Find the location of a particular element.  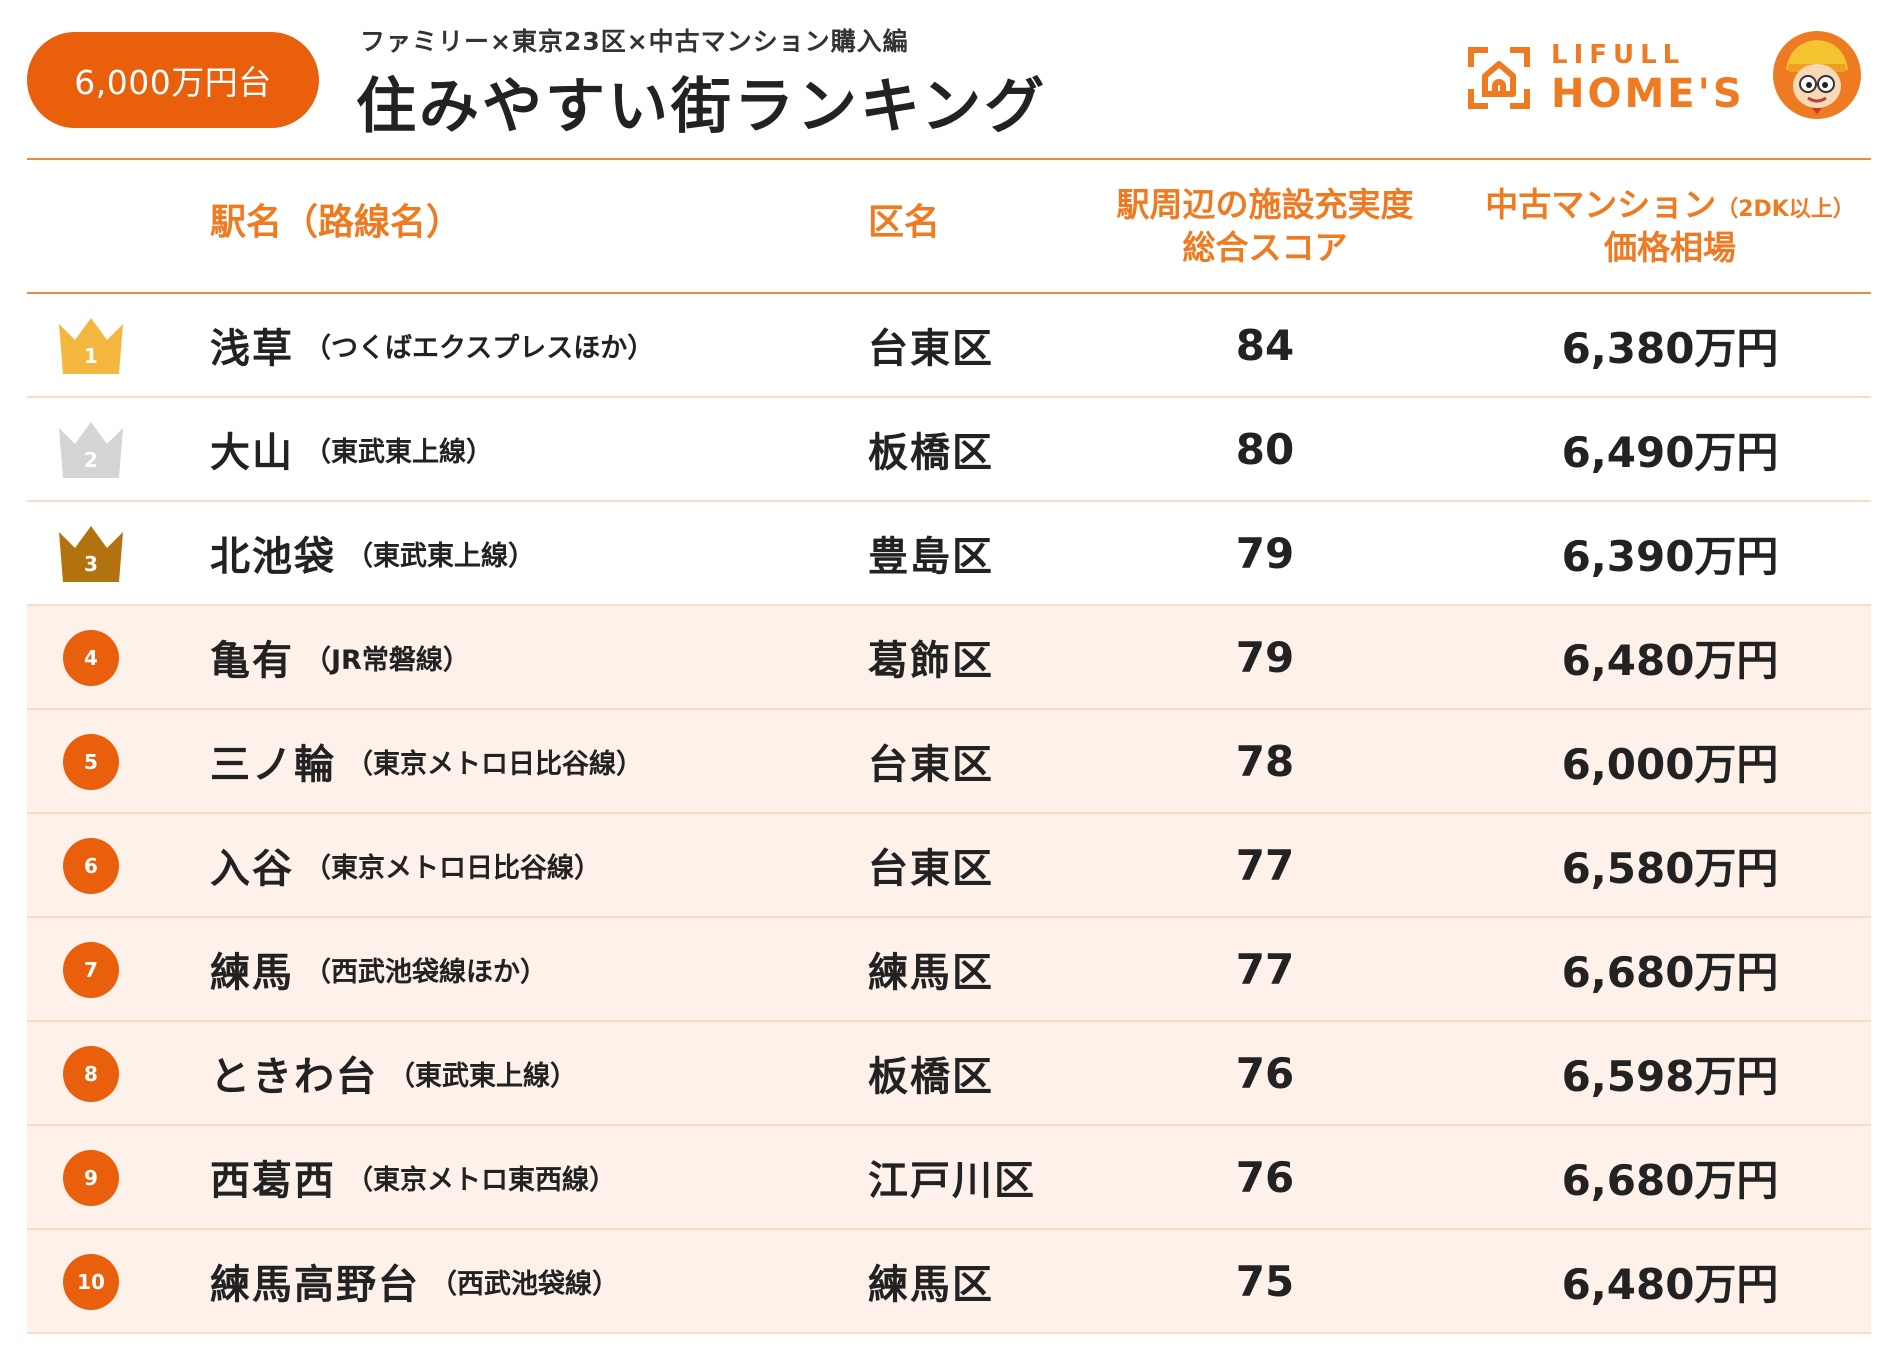

facility-score: 80 is located at coordinates (1265, 449).